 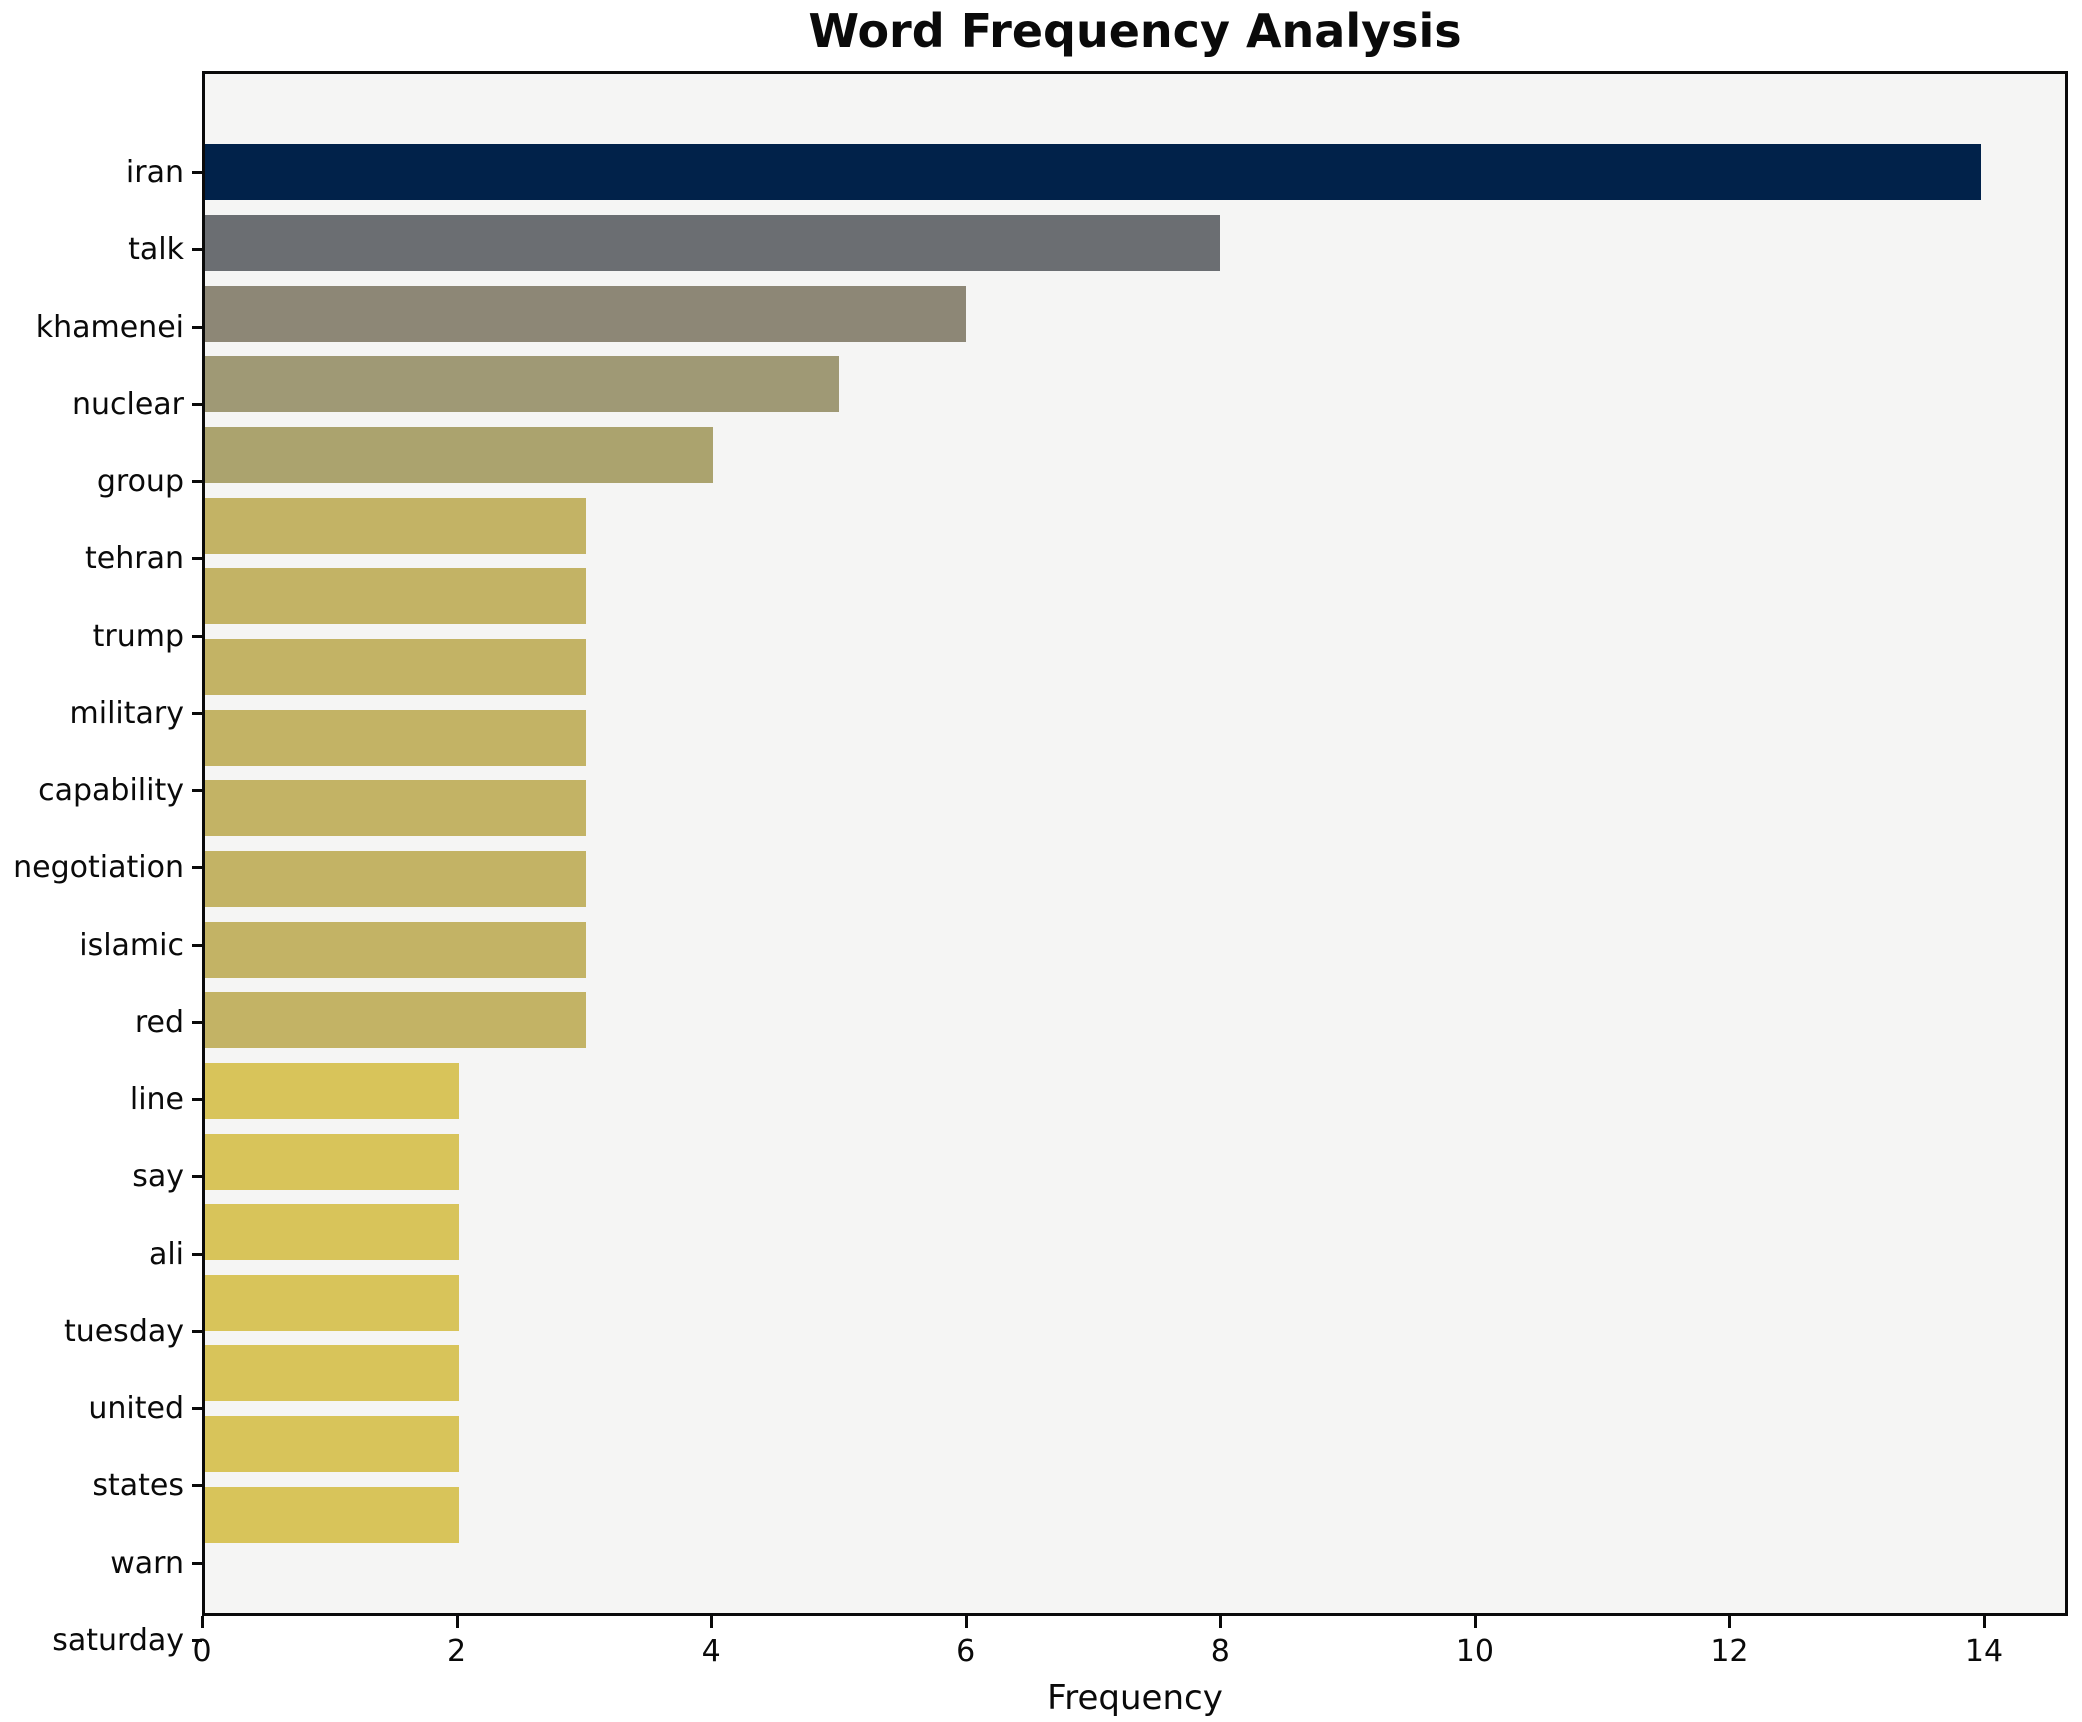 What do you see at coordinates (154, 173) in the screenshot?
I see `y-tick-label-iran: iran` at bounding box center [154, 173].